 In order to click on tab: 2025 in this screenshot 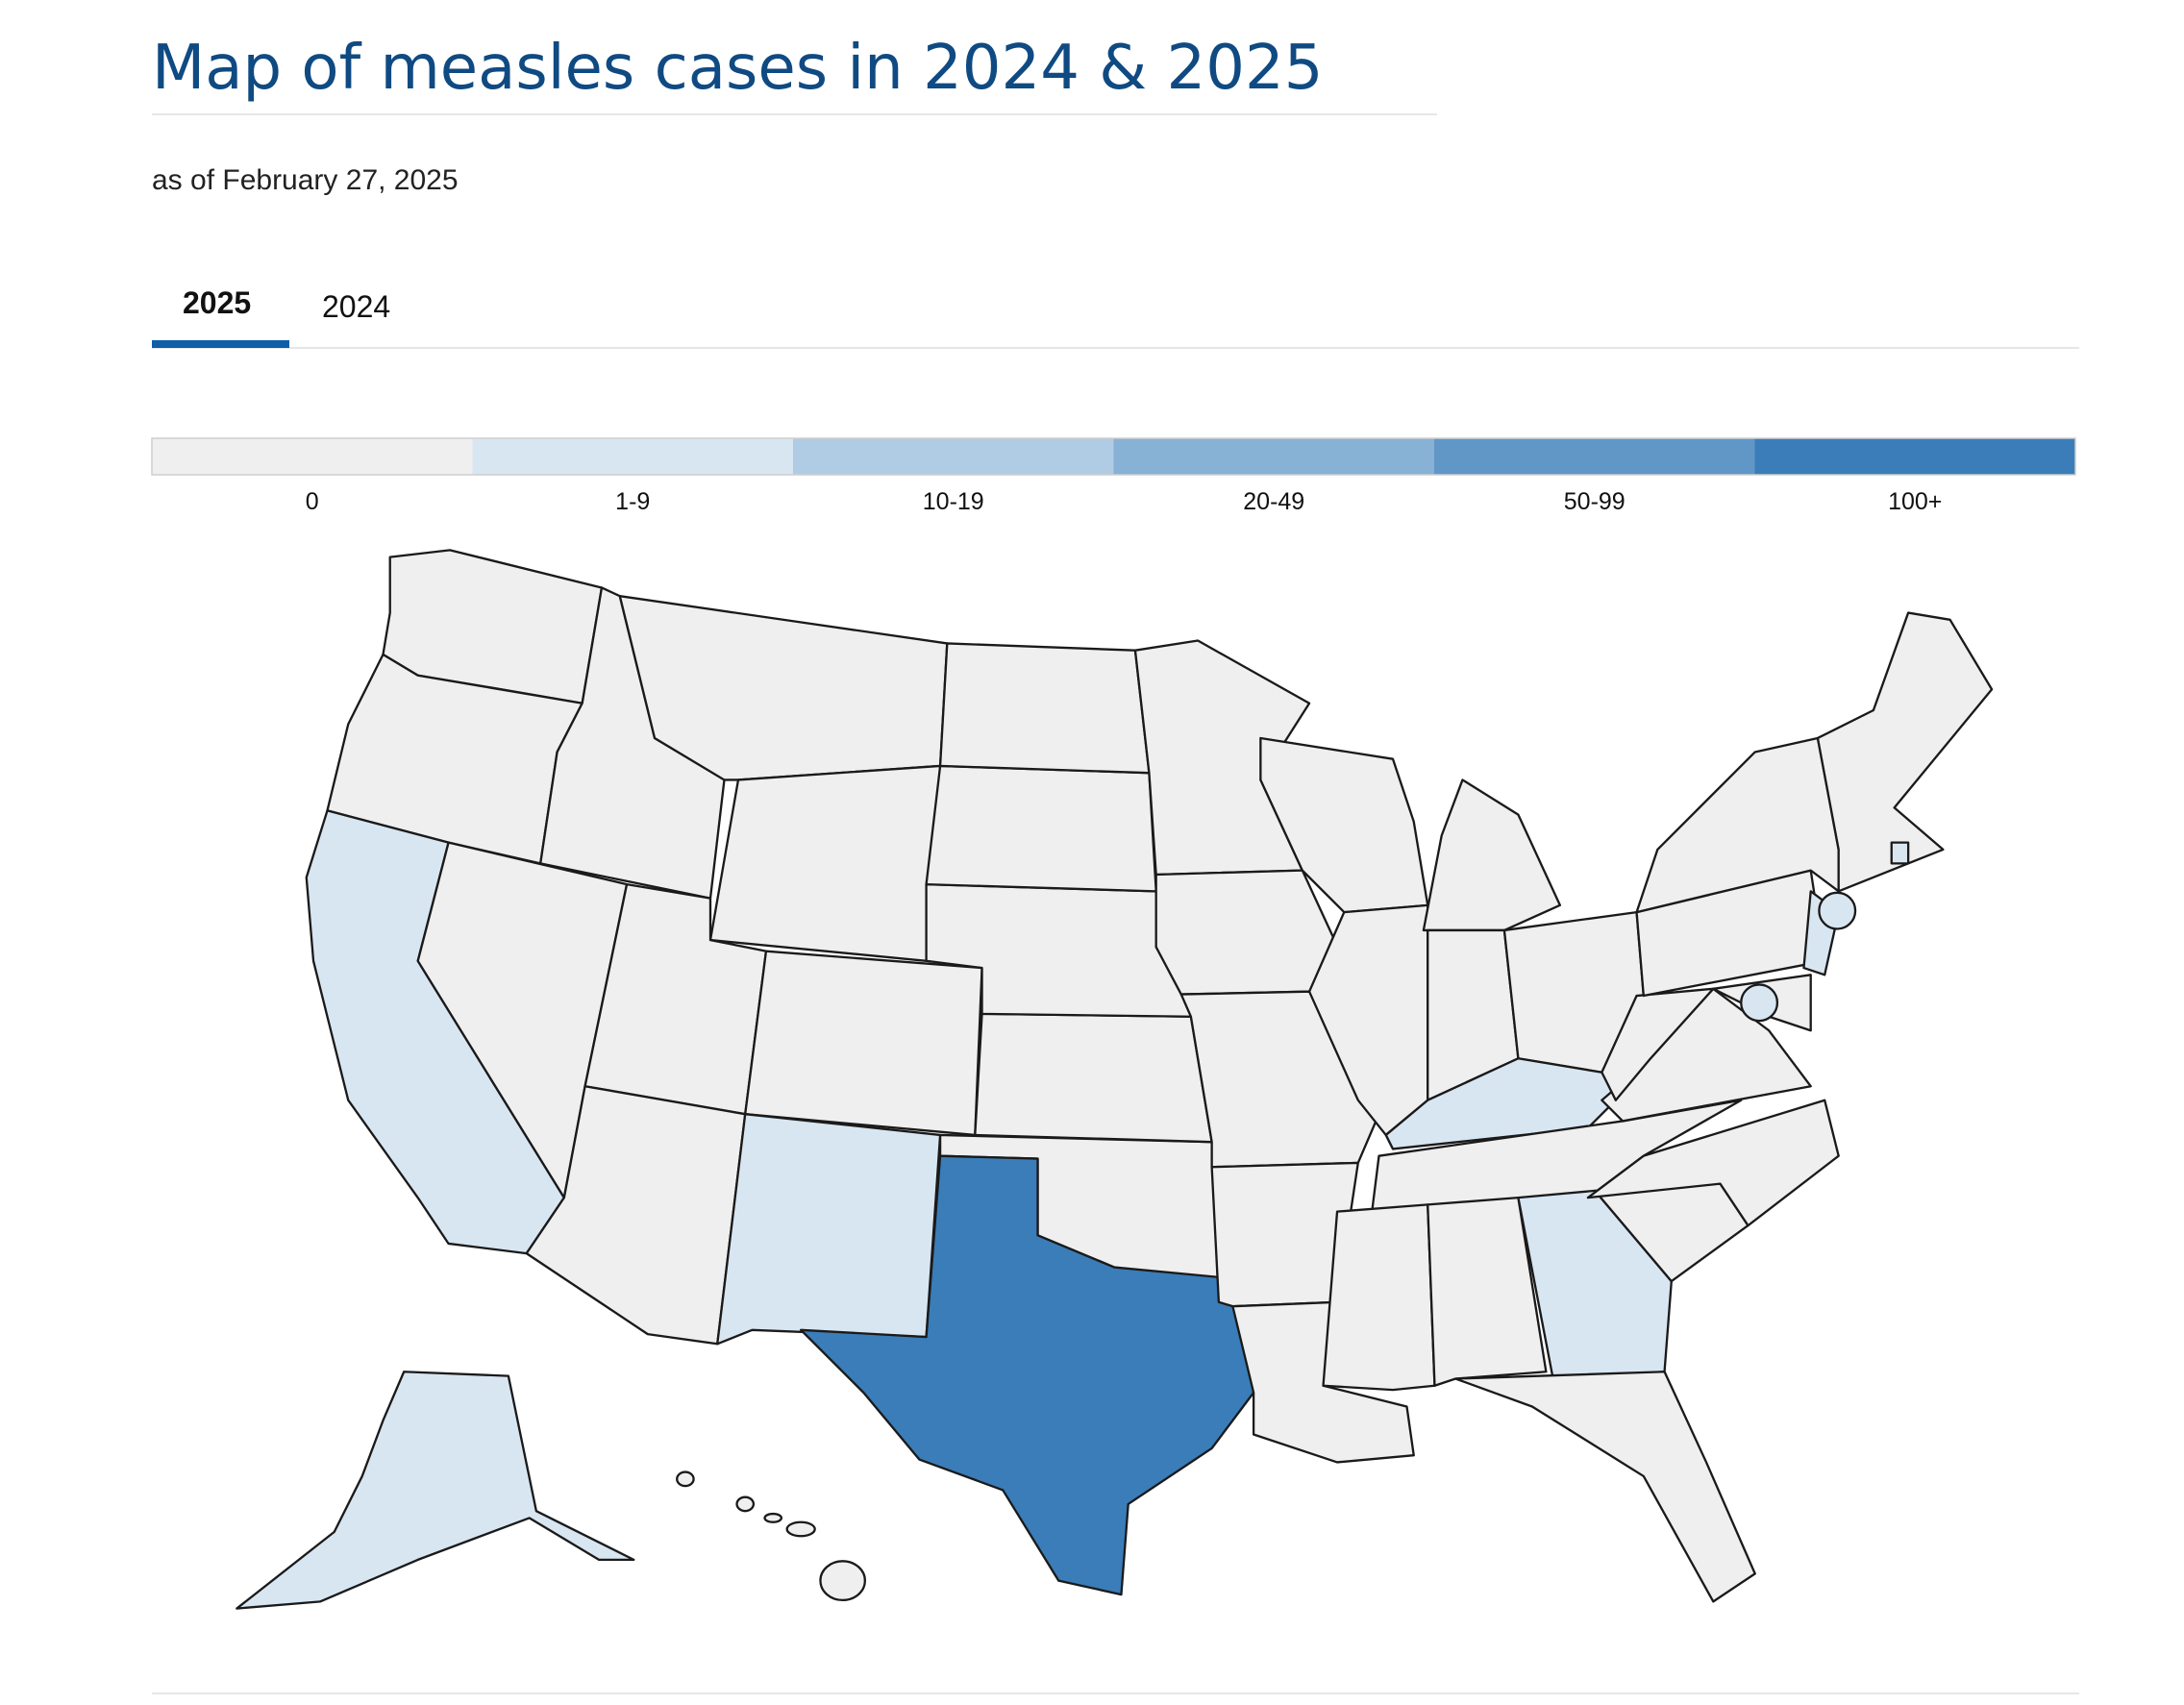, I will do `click(217, 302)`.